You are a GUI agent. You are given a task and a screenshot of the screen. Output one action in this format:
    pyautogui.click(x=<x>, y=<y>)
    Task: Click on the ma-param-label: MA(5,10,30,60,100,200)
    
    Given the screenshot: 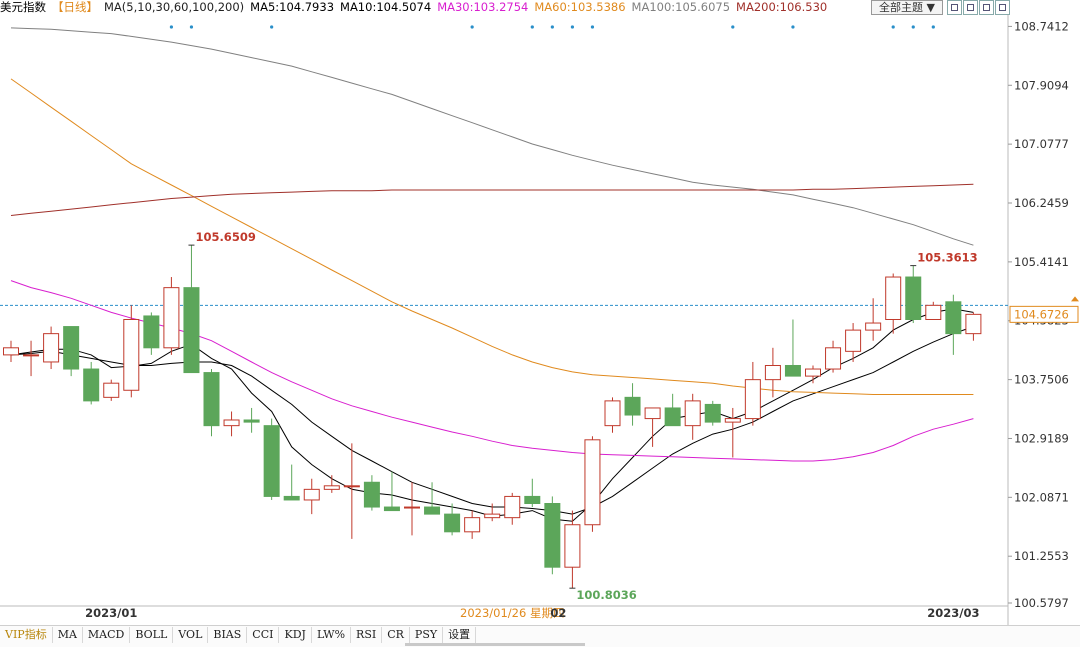 What is the action you would take?
    pyautogui.click(x=174, y=7)
    